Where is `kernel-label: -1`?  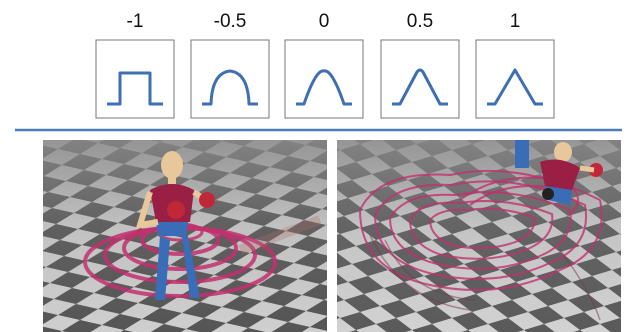 kernel-label: -1 is located at coordinates (135, 21).